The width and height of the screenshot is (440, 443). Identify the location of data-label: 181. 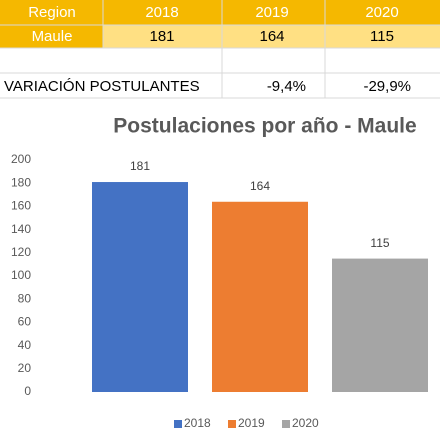
(140, 166).